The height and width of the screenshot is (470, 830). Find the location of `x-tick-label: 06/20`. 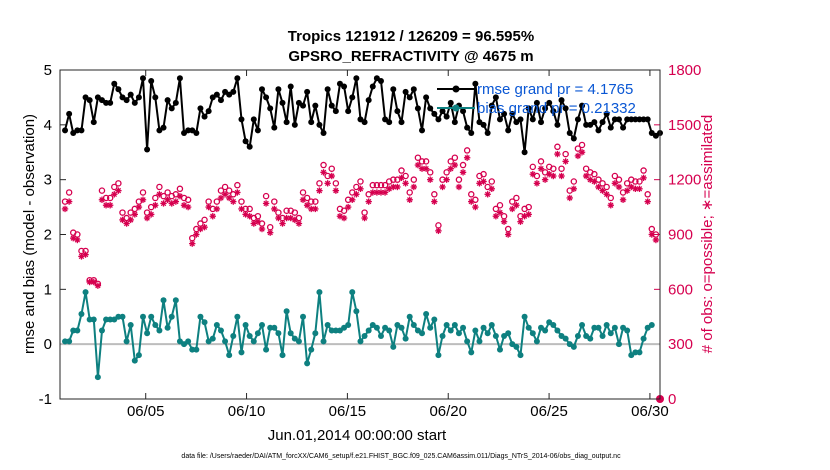

x-tick-label: 06/20 is located at coordinates (448, 411).